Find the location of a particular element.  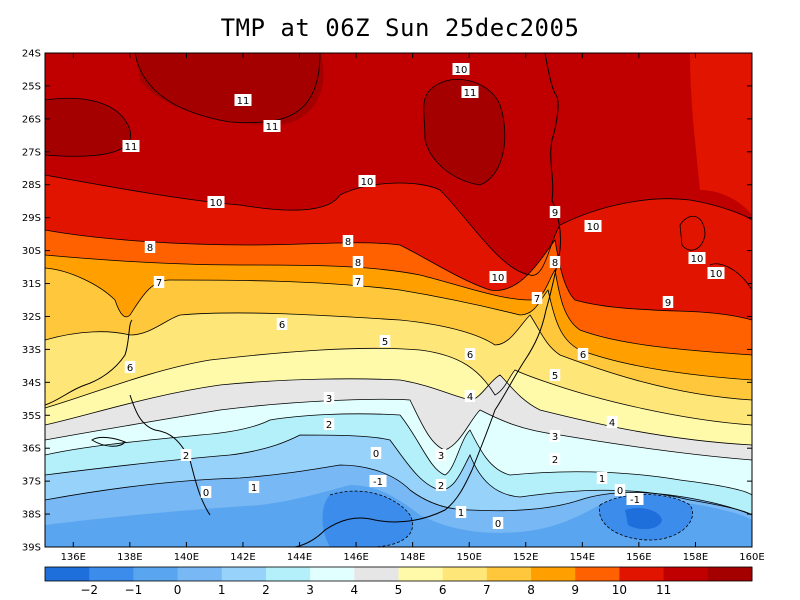

lat-tick-label: 38S is located at coordinates (31, 515).